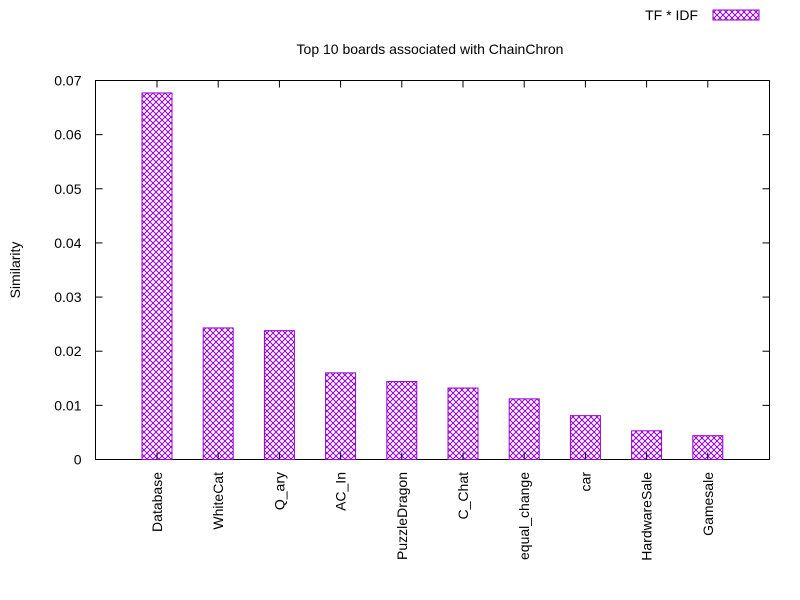 The width and height of the screenshot is (800, 600). What do you see at coordinates (585, 482) in the screenshot?
I see `x-tick-label: car` at bounding box center [585, 482].